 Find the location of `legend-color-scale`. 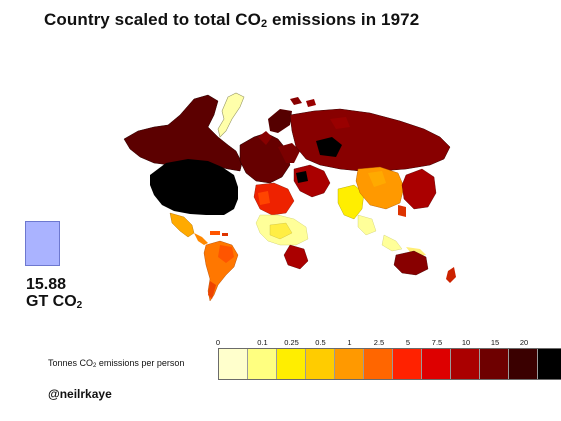

legend-color-scale is located at coordinates (389, 364).